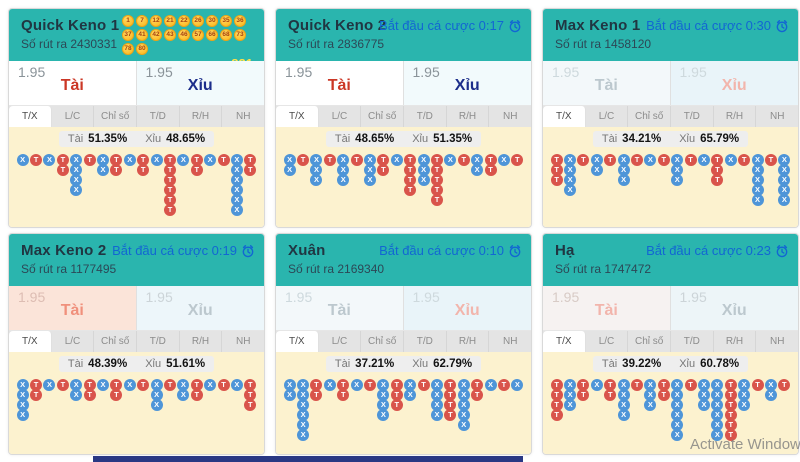  I want to click on odds-row: 1.95 Tài 1.95 Xỉu, so click(136, 83).